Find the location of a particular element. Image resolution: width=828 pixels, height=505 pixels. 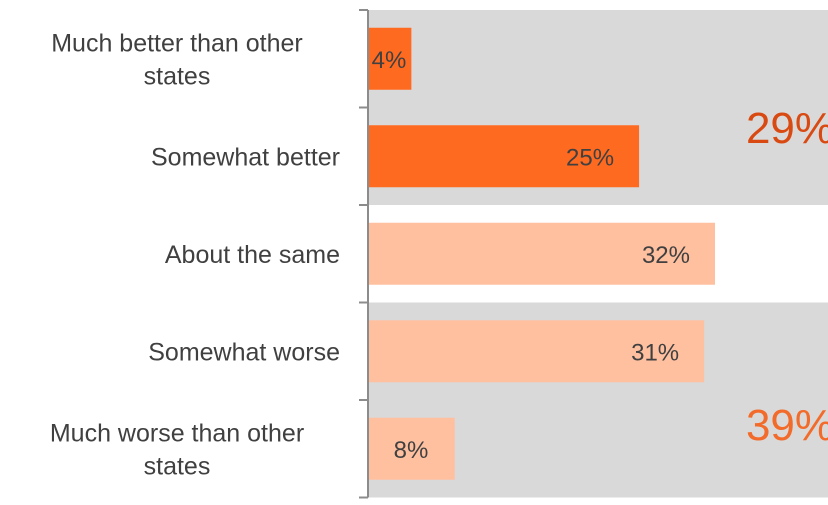

y-axis is located at coordinates (364, 254).